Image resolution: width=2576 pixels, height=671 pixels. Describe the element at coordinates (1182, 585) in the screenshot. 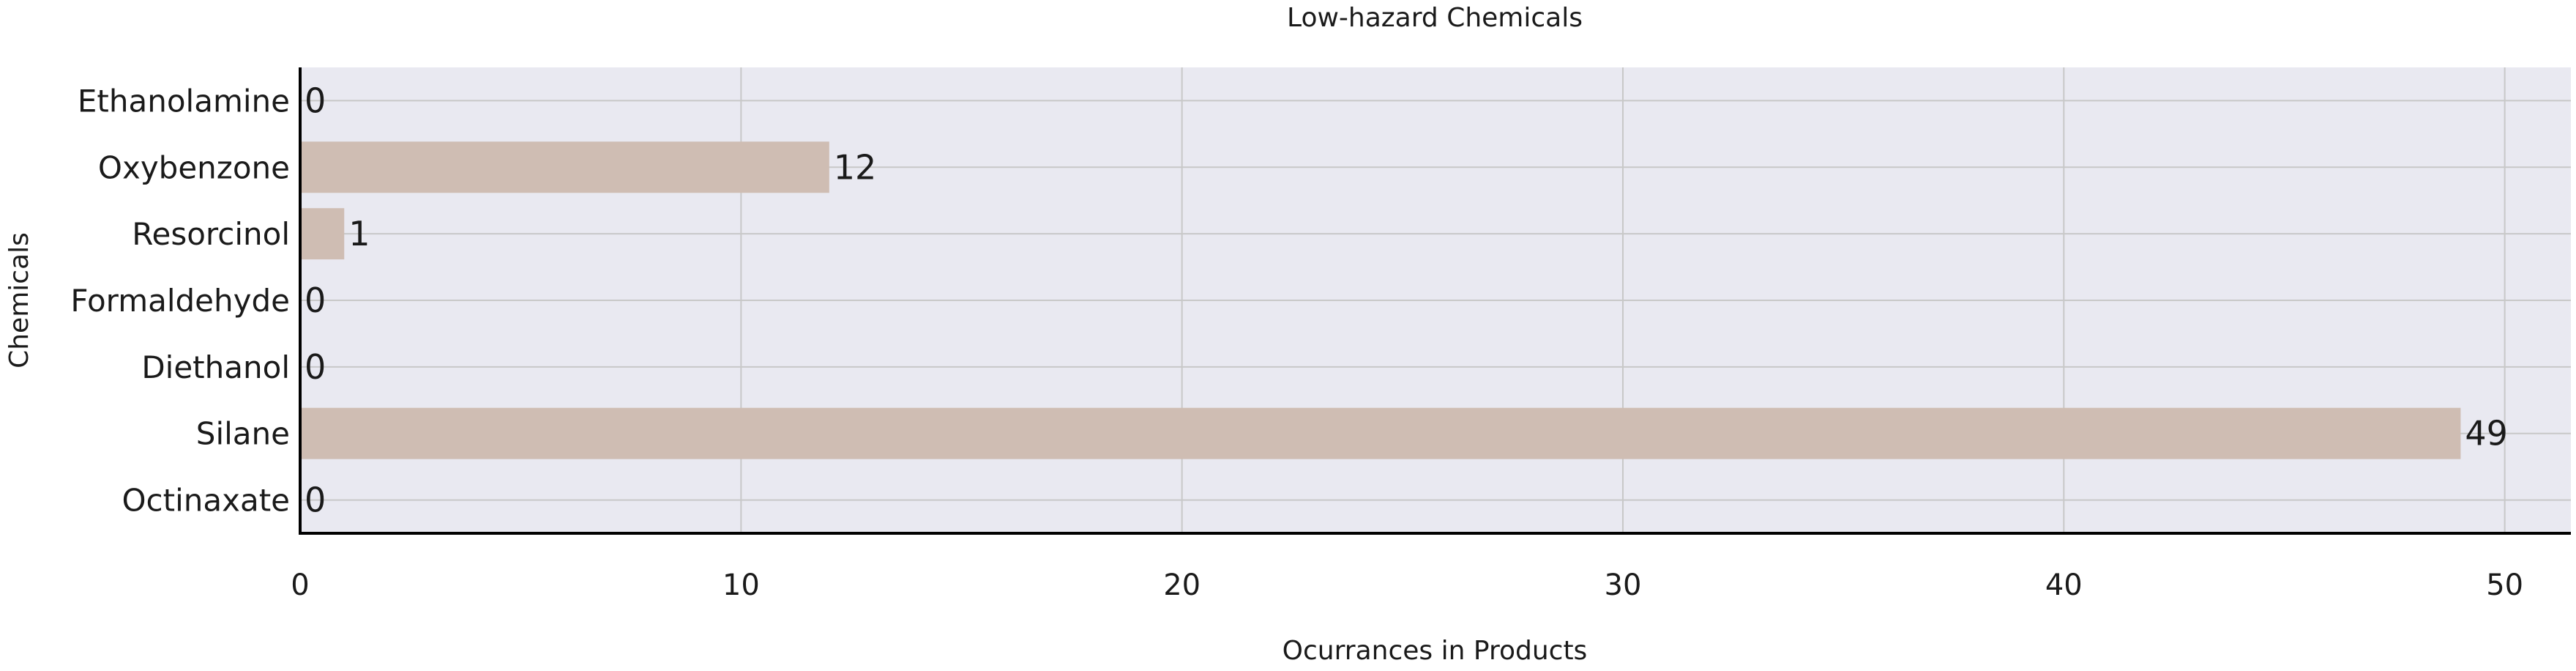

I see `x-tick-label: 20` at that location.